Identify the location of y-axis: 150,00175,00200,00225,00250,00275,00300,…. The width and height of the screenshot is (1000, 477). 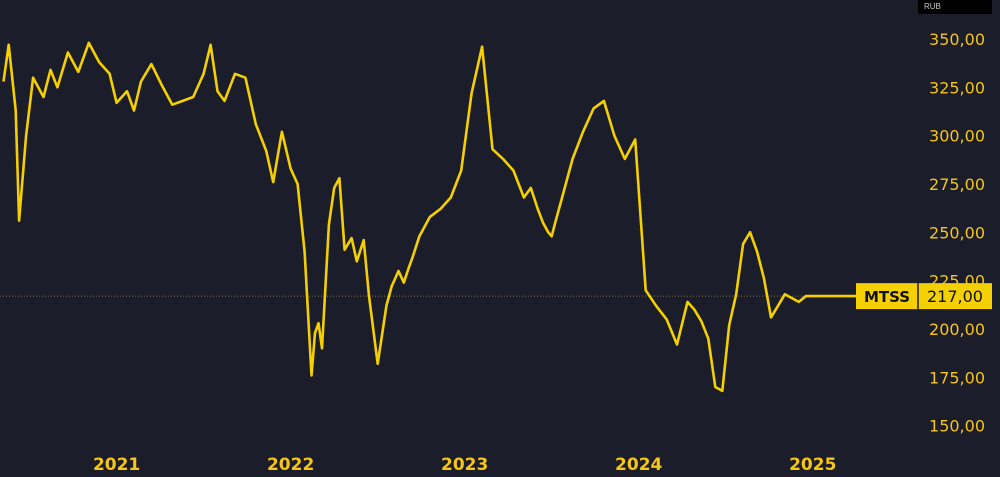
(957, 233).